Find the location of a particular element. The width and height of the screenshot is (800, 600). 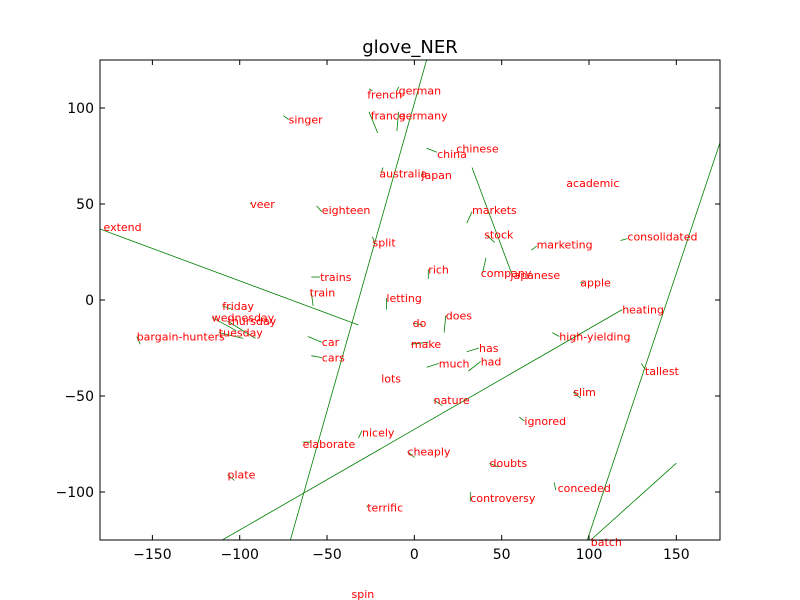

y-tick-label: −50 is located at coordinates (79, 397).